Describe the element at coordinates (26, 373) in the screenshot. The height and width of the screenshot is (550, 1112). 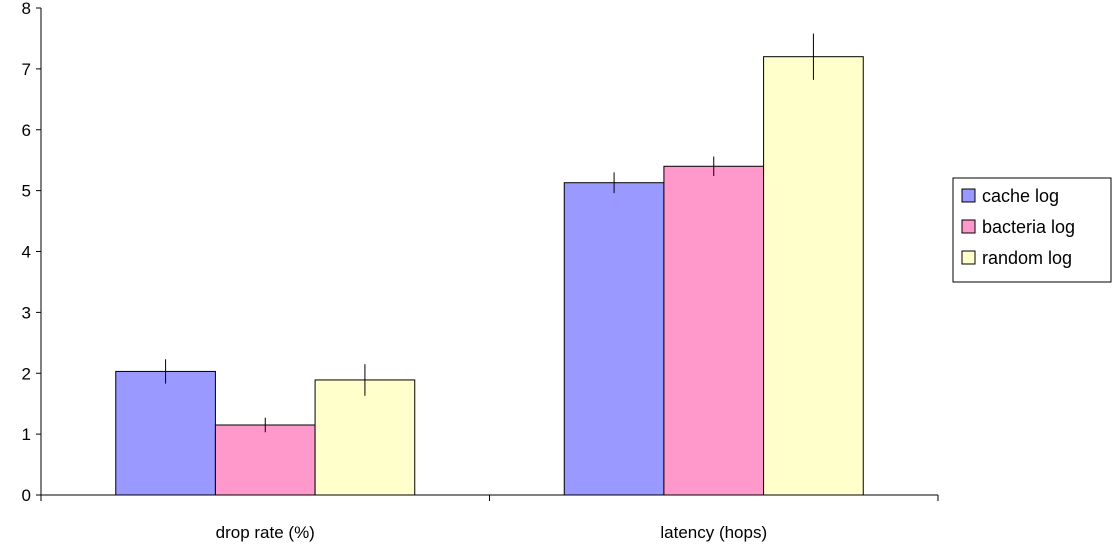
I see `y-tick-label: 2` at that location.